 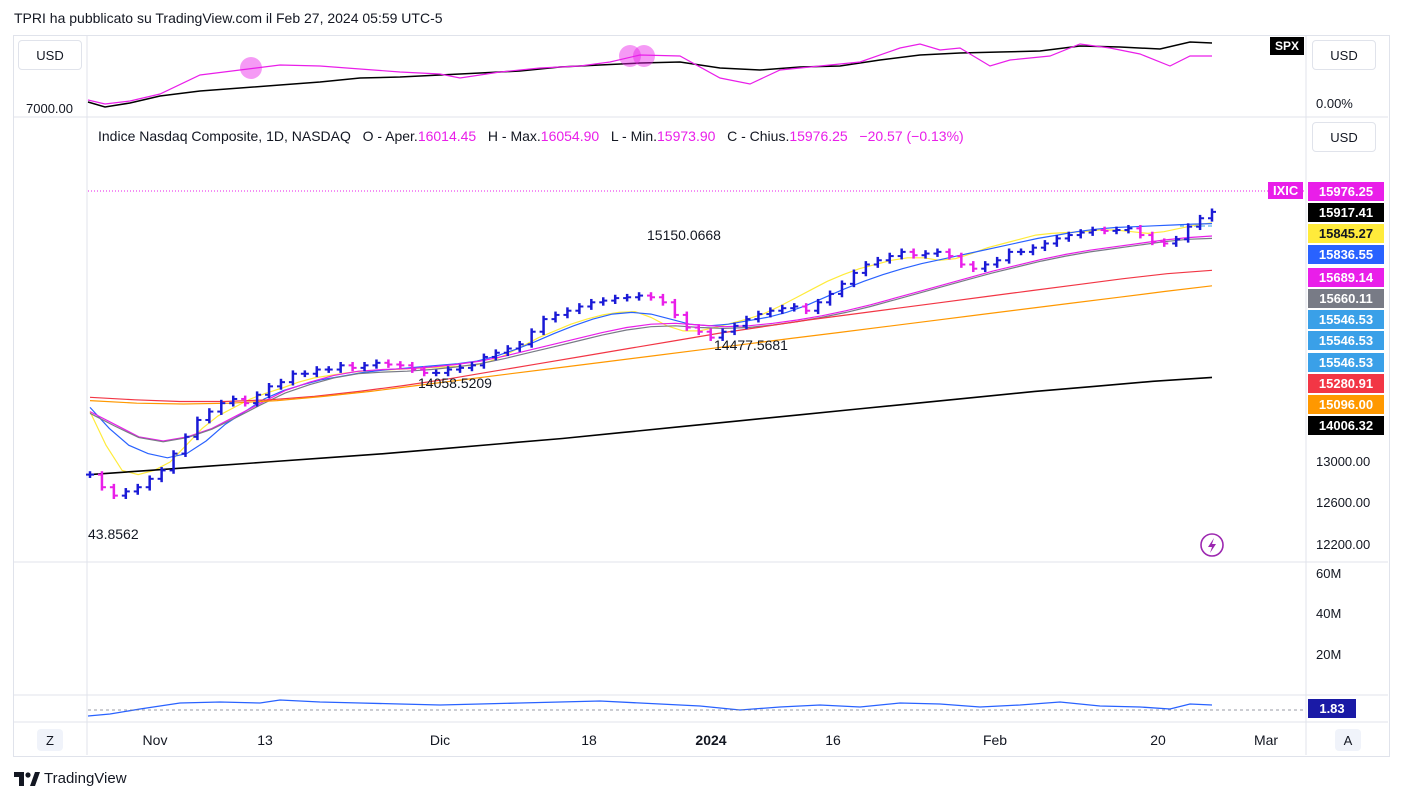 I want to click on volume-tick: 40M, so click(x=1329, y=613).